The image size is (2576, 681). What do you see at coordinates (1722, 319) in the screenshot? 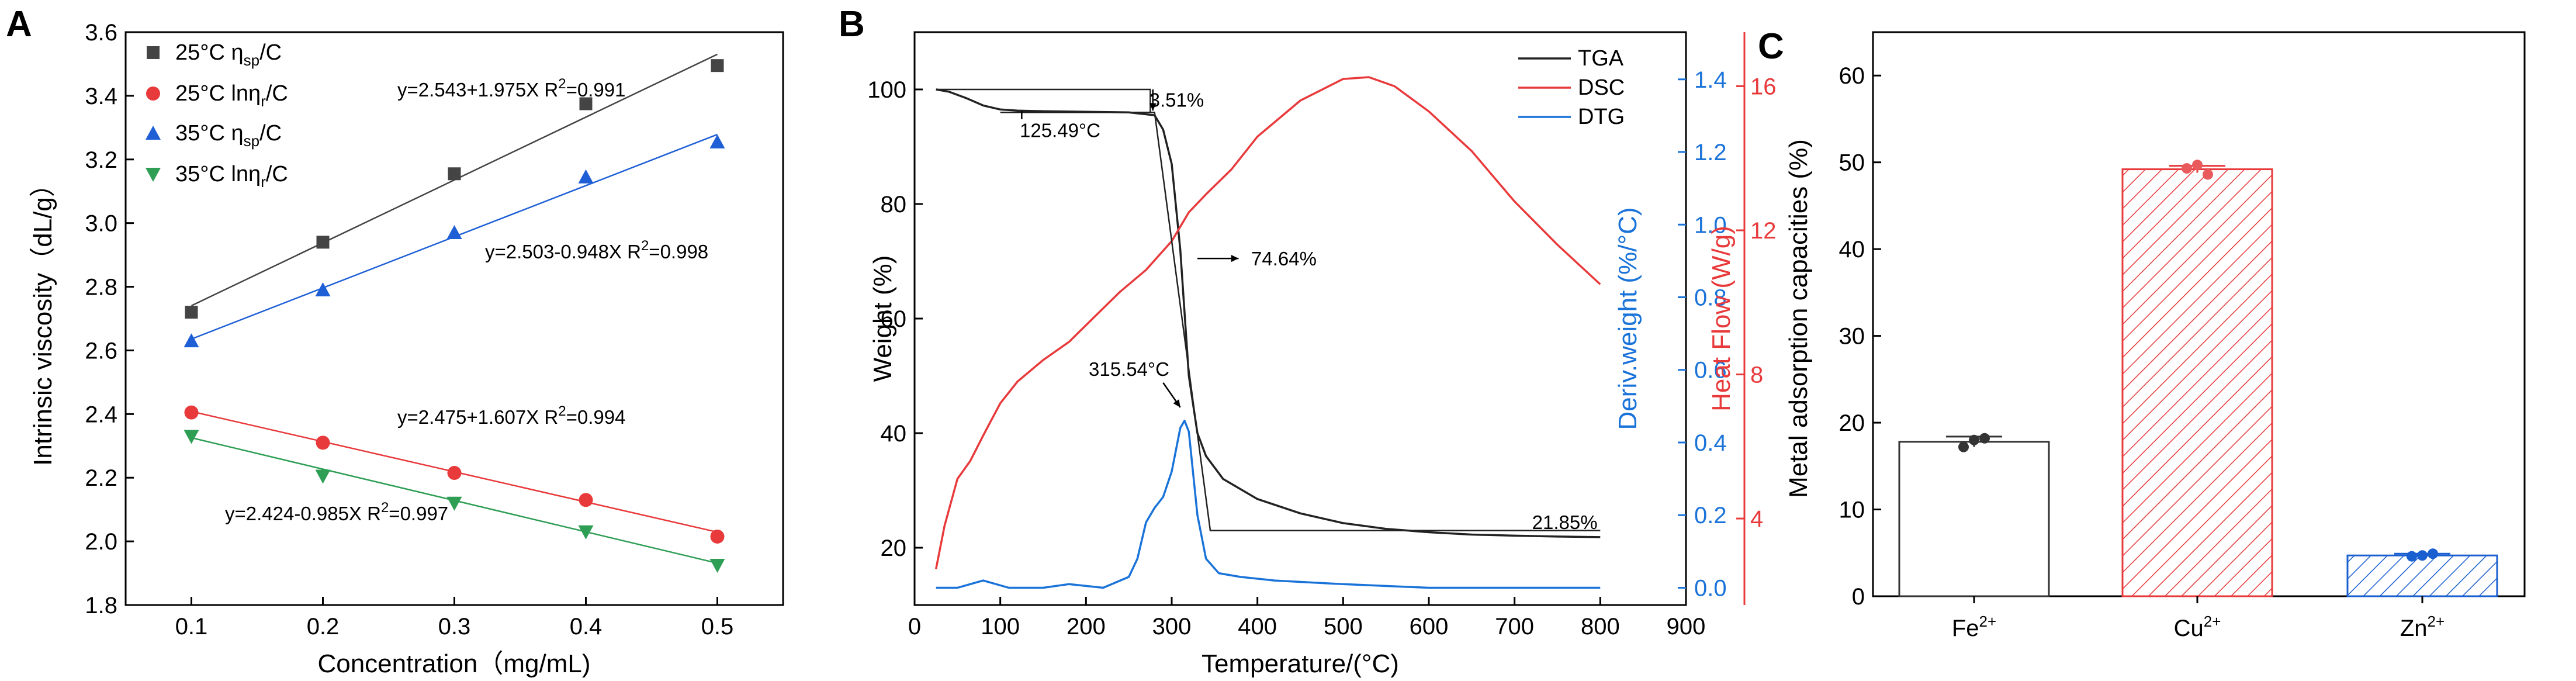
I see `panel-b-heat-axis-title: Heat Flow (W/g)` at bounding box center [1722, 319].